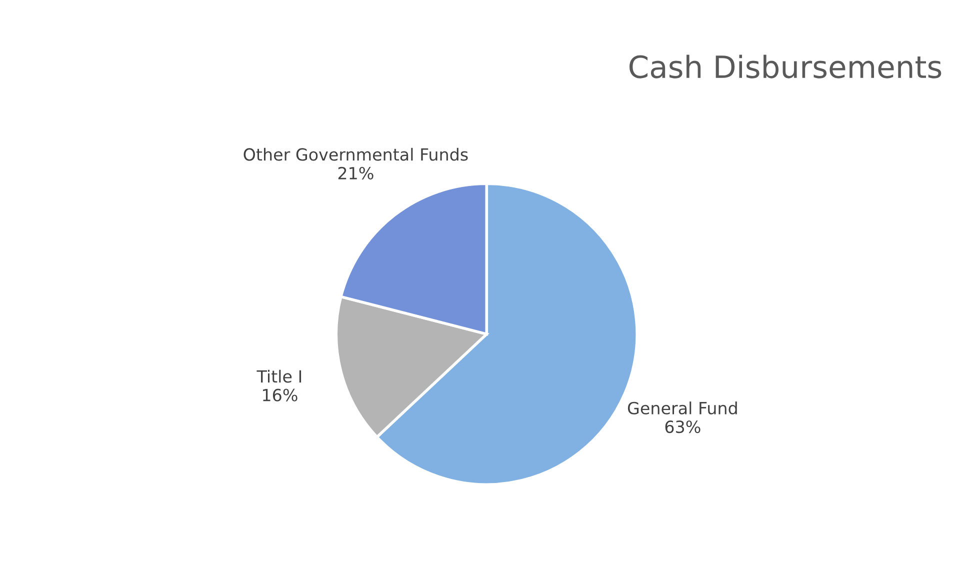 This screenshot has height=579, width=957. Describe the element at coordinates (279, 376) in the screenshot. I see `slice-label: Title I` at that location.